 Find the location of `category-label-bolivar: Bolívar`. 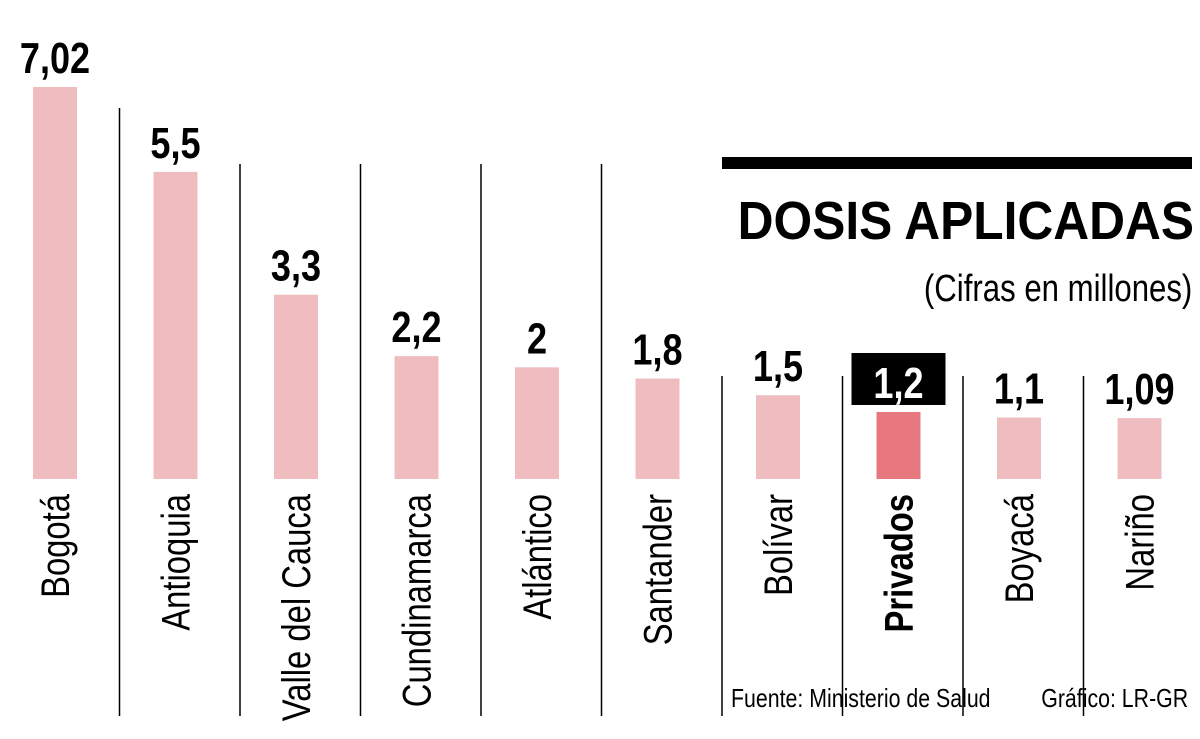

category-label-bolivar: Bolívar is located at coordinates (778, 545).